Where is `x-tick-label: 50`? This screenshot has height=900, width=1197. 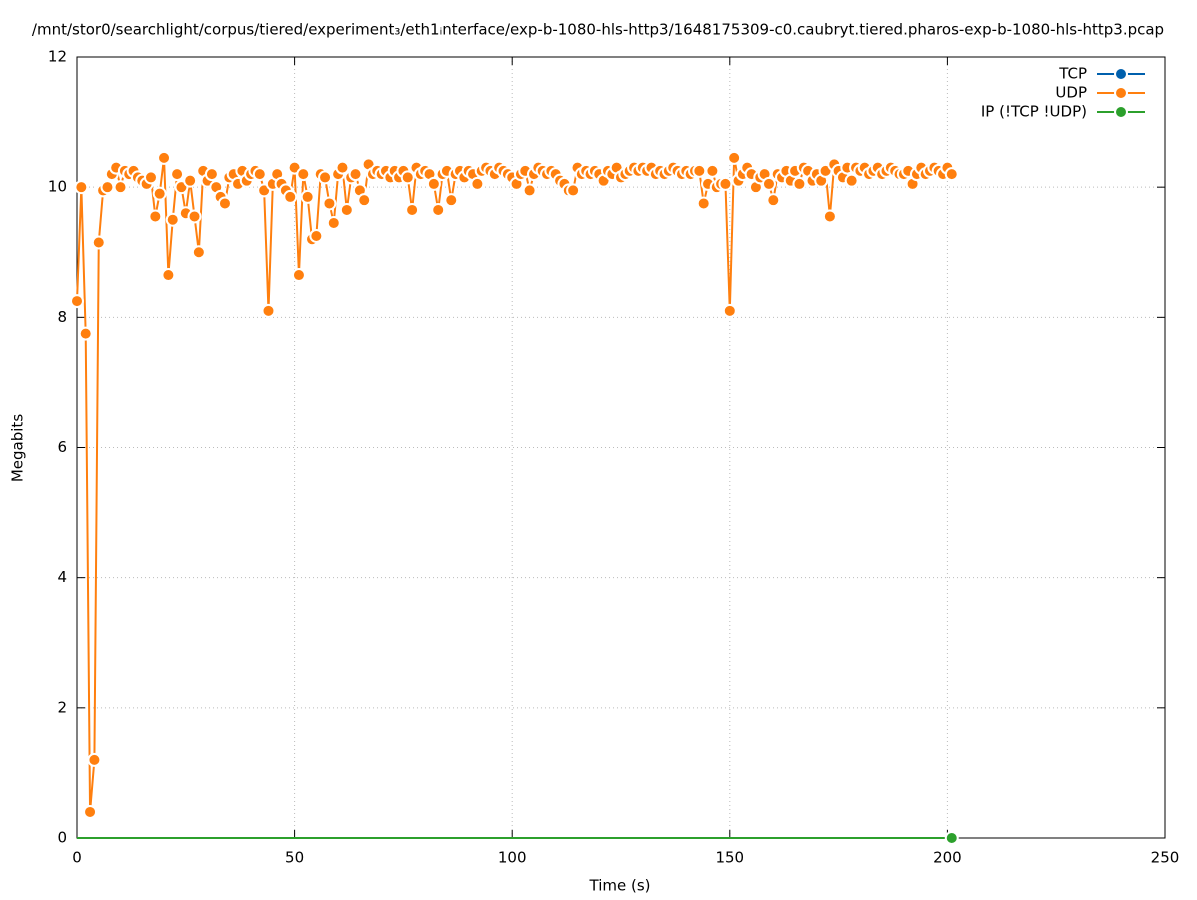 x-tick-label: 50 is located at coordinates (294, 858).